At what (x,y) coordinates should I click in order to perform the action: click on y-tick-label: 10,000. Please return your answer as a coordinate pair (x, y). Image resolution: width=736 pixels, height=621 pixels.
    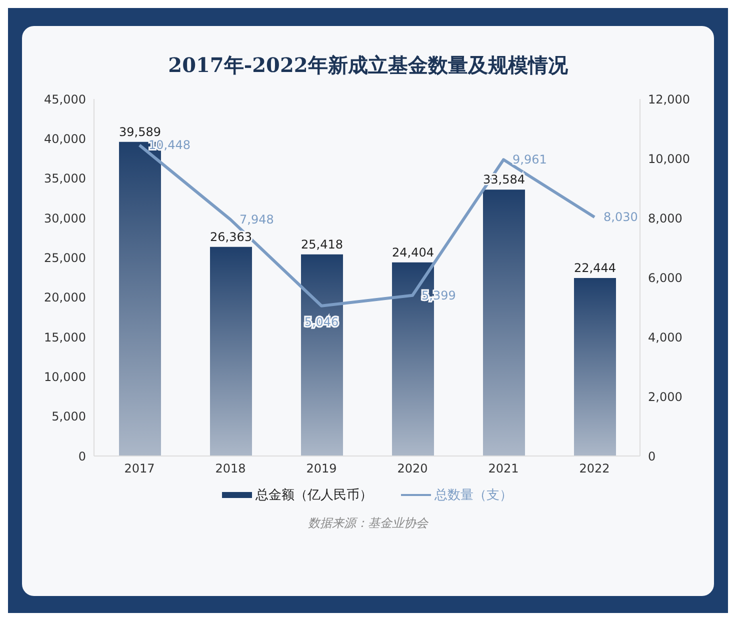
    Looking at the image, I should click on (65, 377).